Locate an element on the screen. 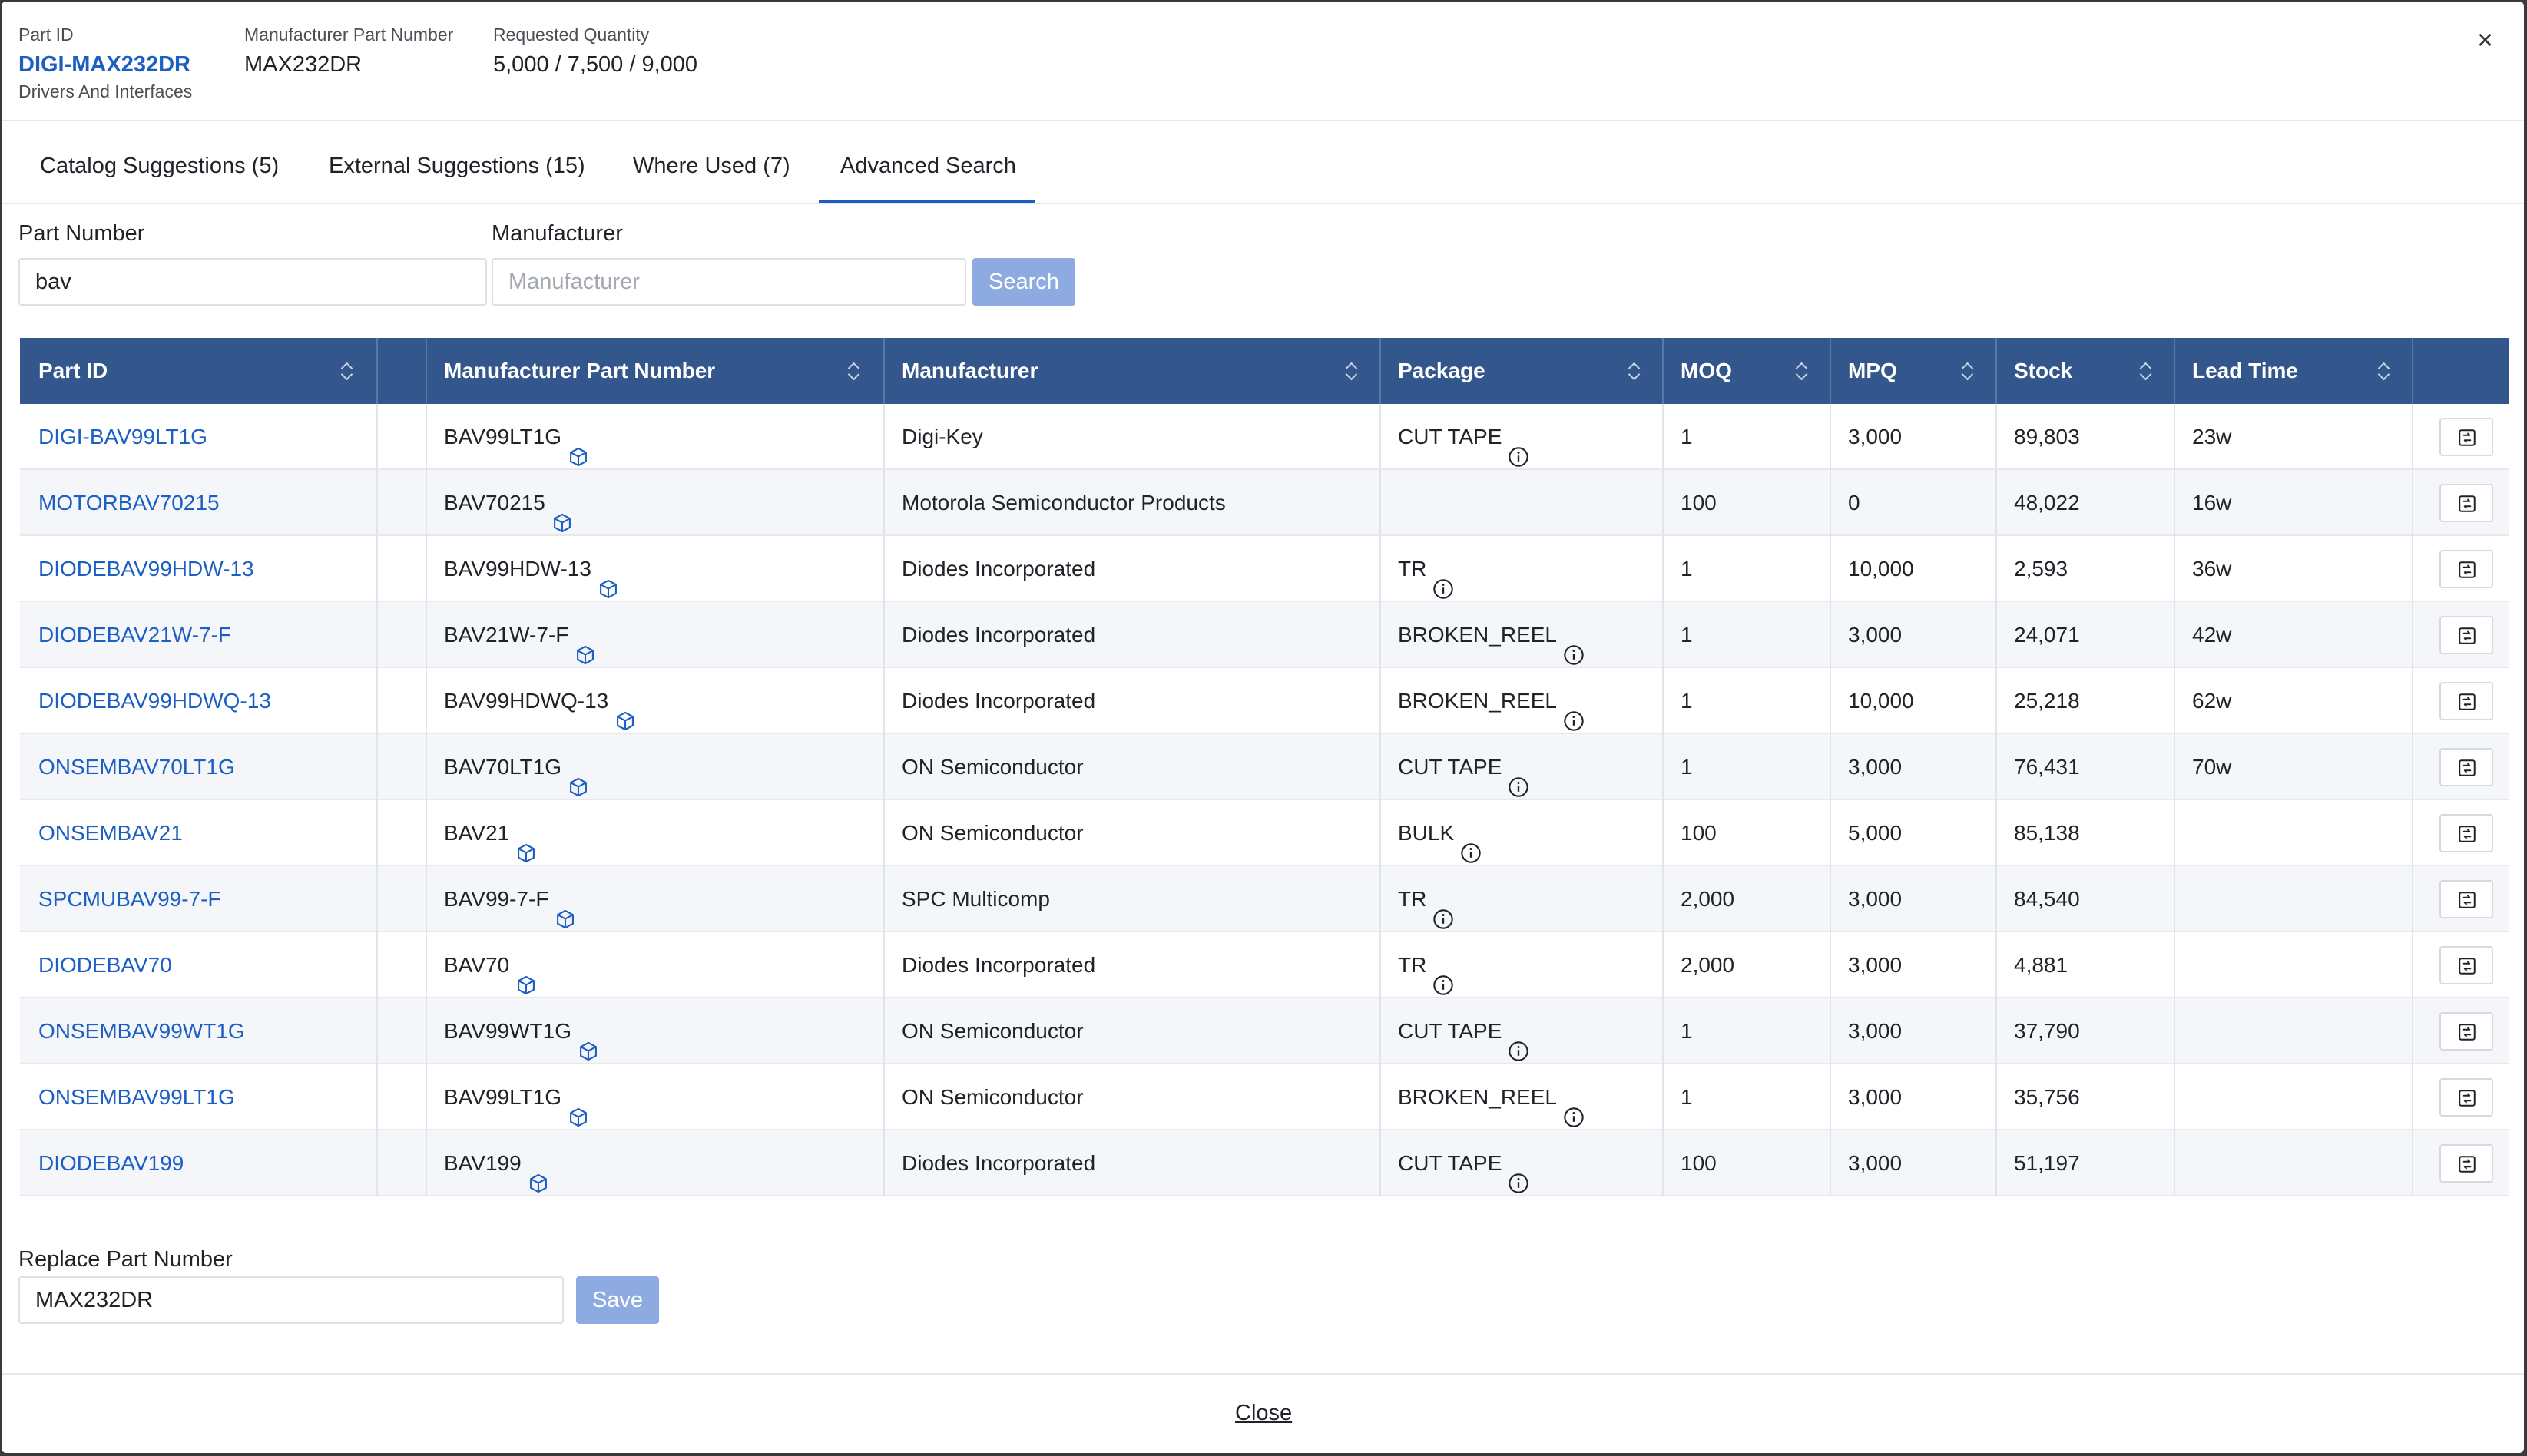  cell-lead-time-text: 16w is located at coordinates (2212, 503).